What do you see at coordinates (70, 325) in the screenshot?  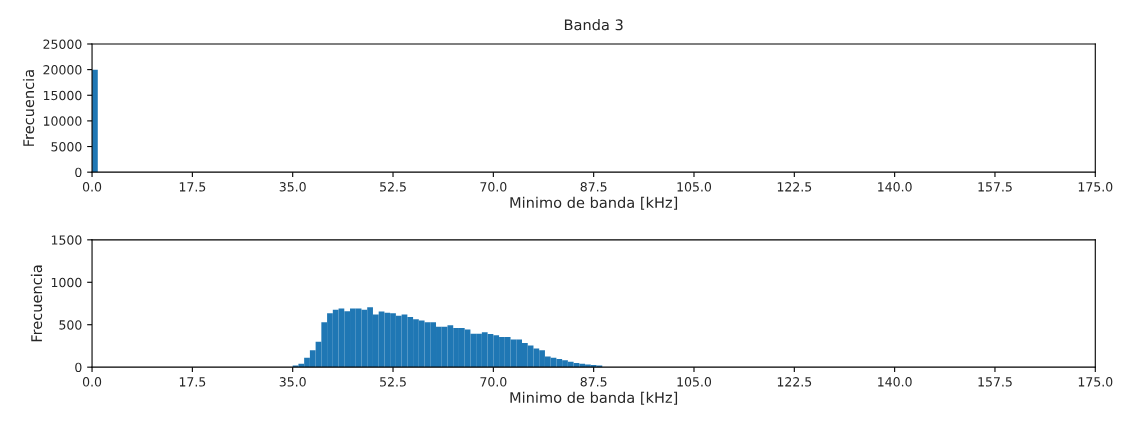 I see `y-tick-label: 500` at bounding box center [70, 325].